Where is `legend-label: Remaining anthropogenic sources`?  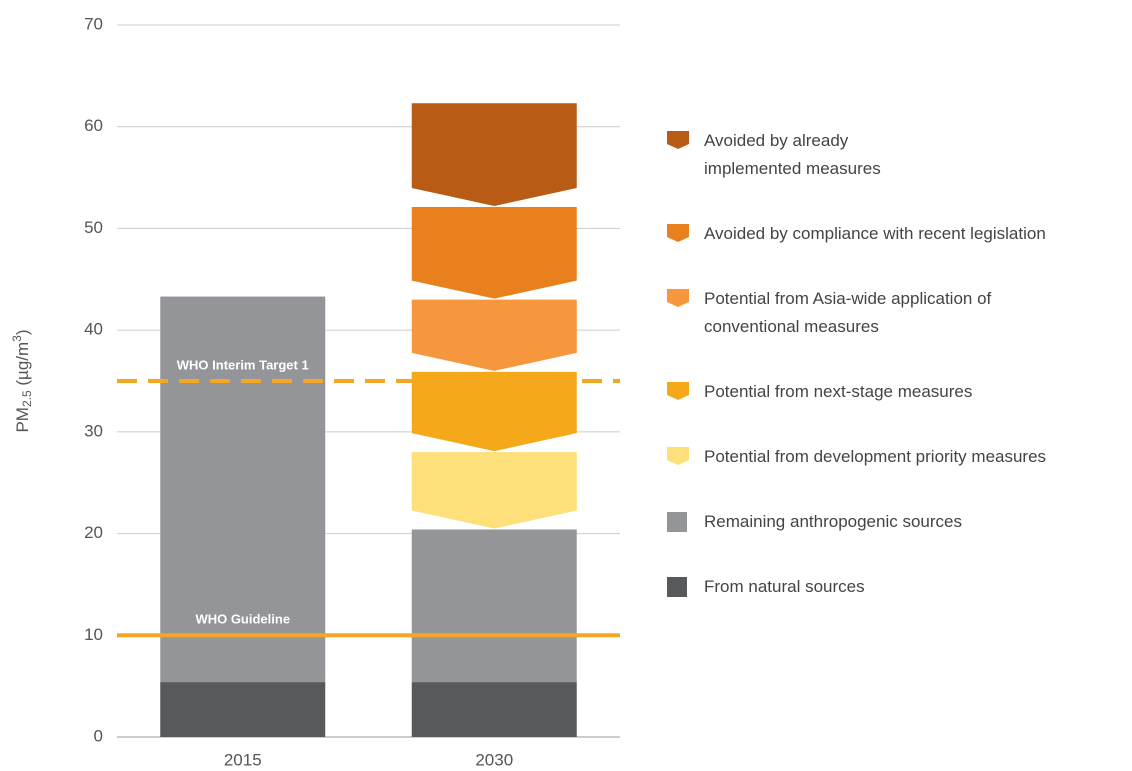
legend-label: Remaining anthropogenic sources is located at coordinates (833, 521).